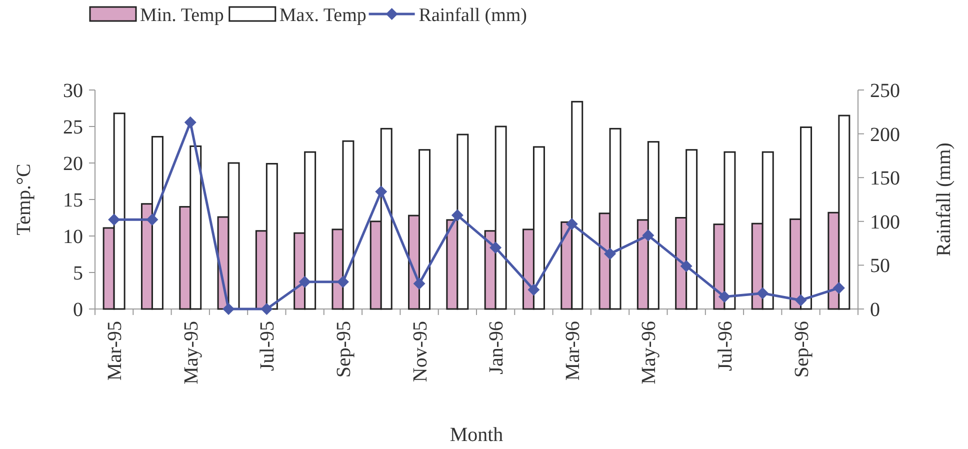 The image size is (968, 449). Describe the element at coordinates (182, 15) in the screenshot. I see `legend-label: Min. Temp` at that location.